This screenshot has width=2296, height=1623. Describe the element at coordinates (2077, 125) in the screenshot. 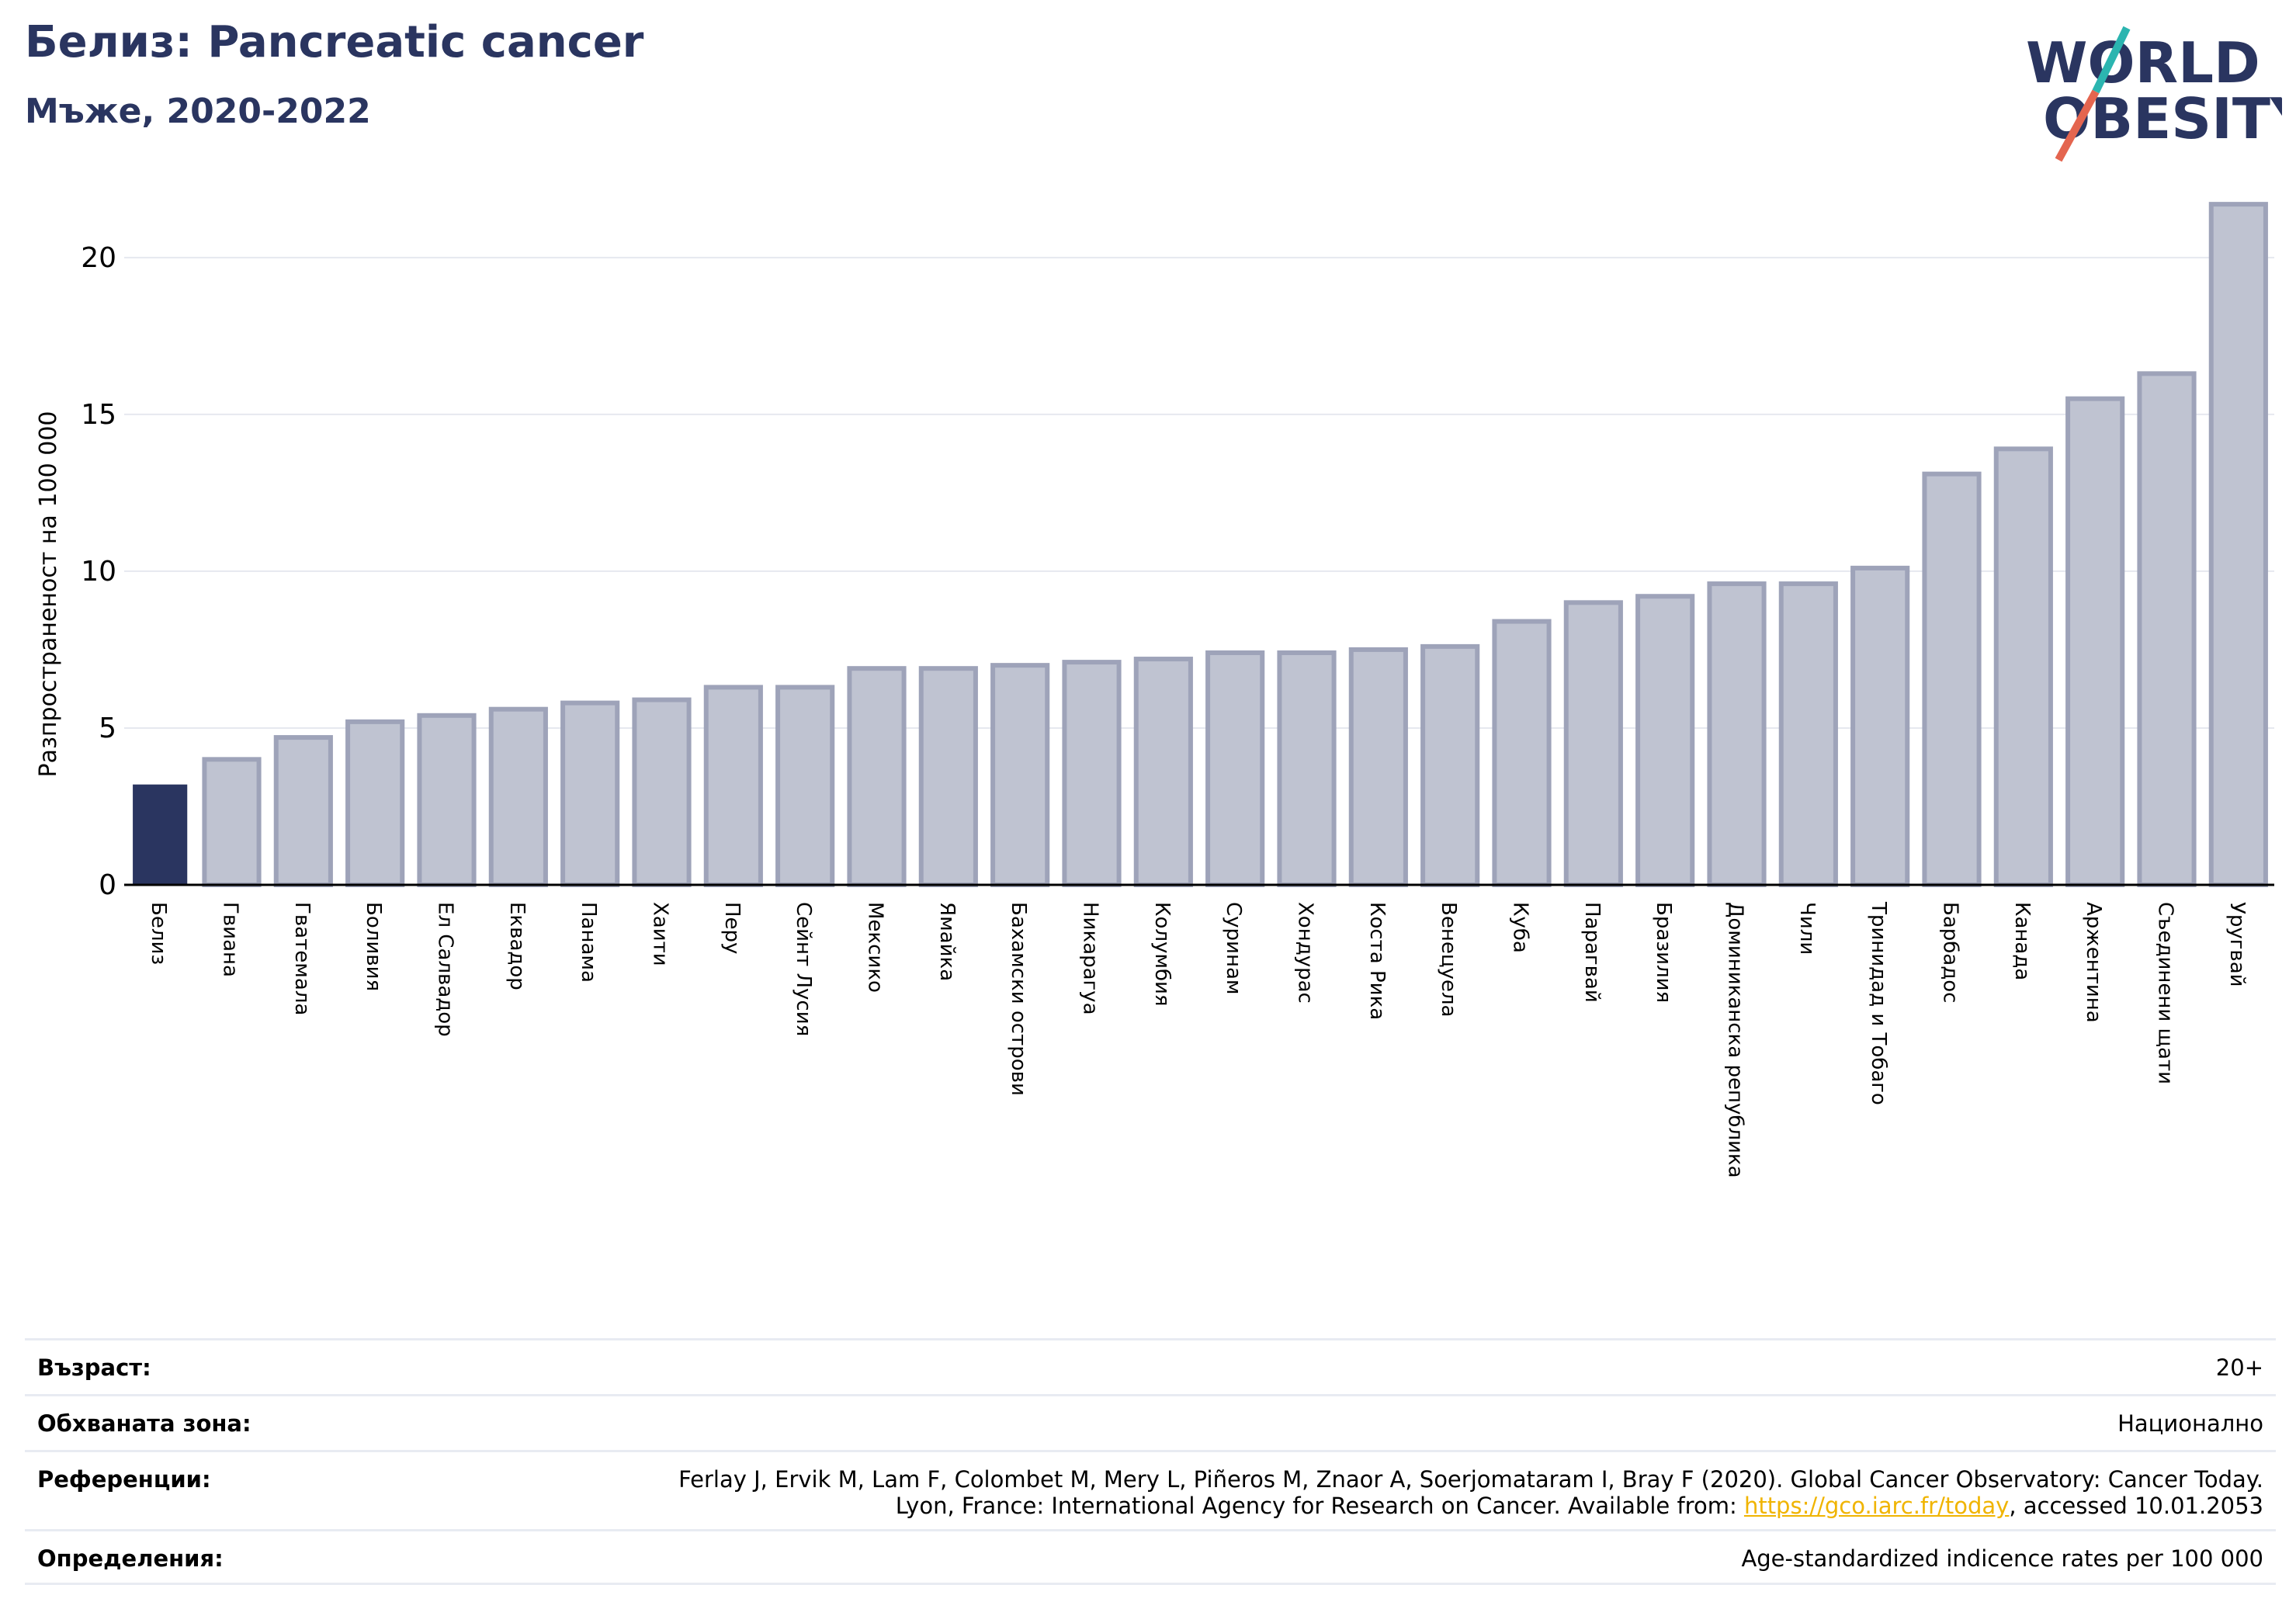

I see `logo-slash-coral` at that location.